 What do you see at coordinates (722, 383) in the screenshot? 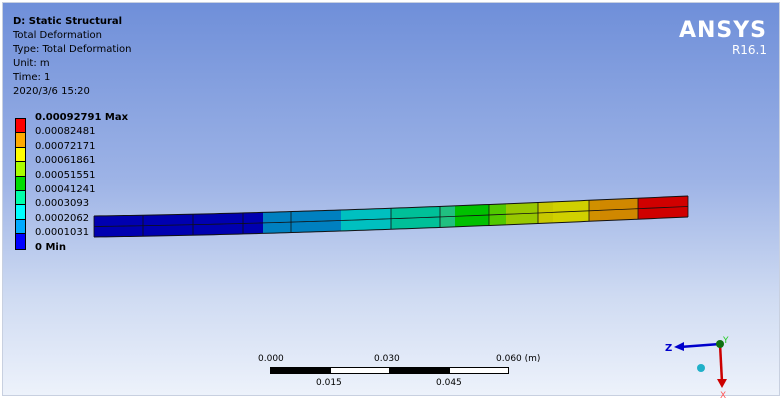
I see `x-arrow-icon` at bounding box center [722, 383].